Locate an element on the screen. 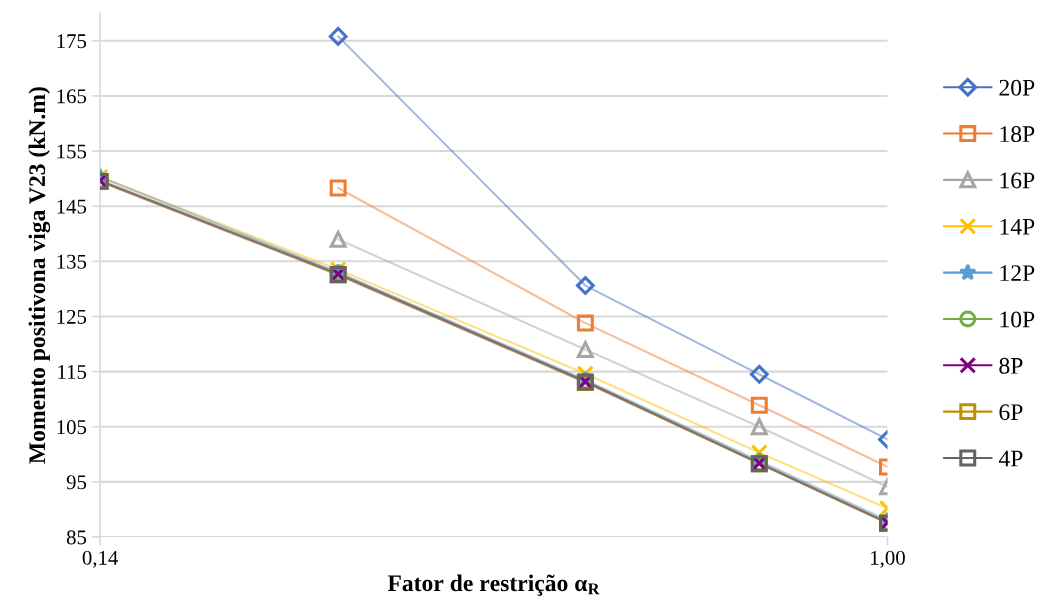 The width and height of the screenshot is (1054, 601). legend-label: 6P is located at coordinates (1011, 412).